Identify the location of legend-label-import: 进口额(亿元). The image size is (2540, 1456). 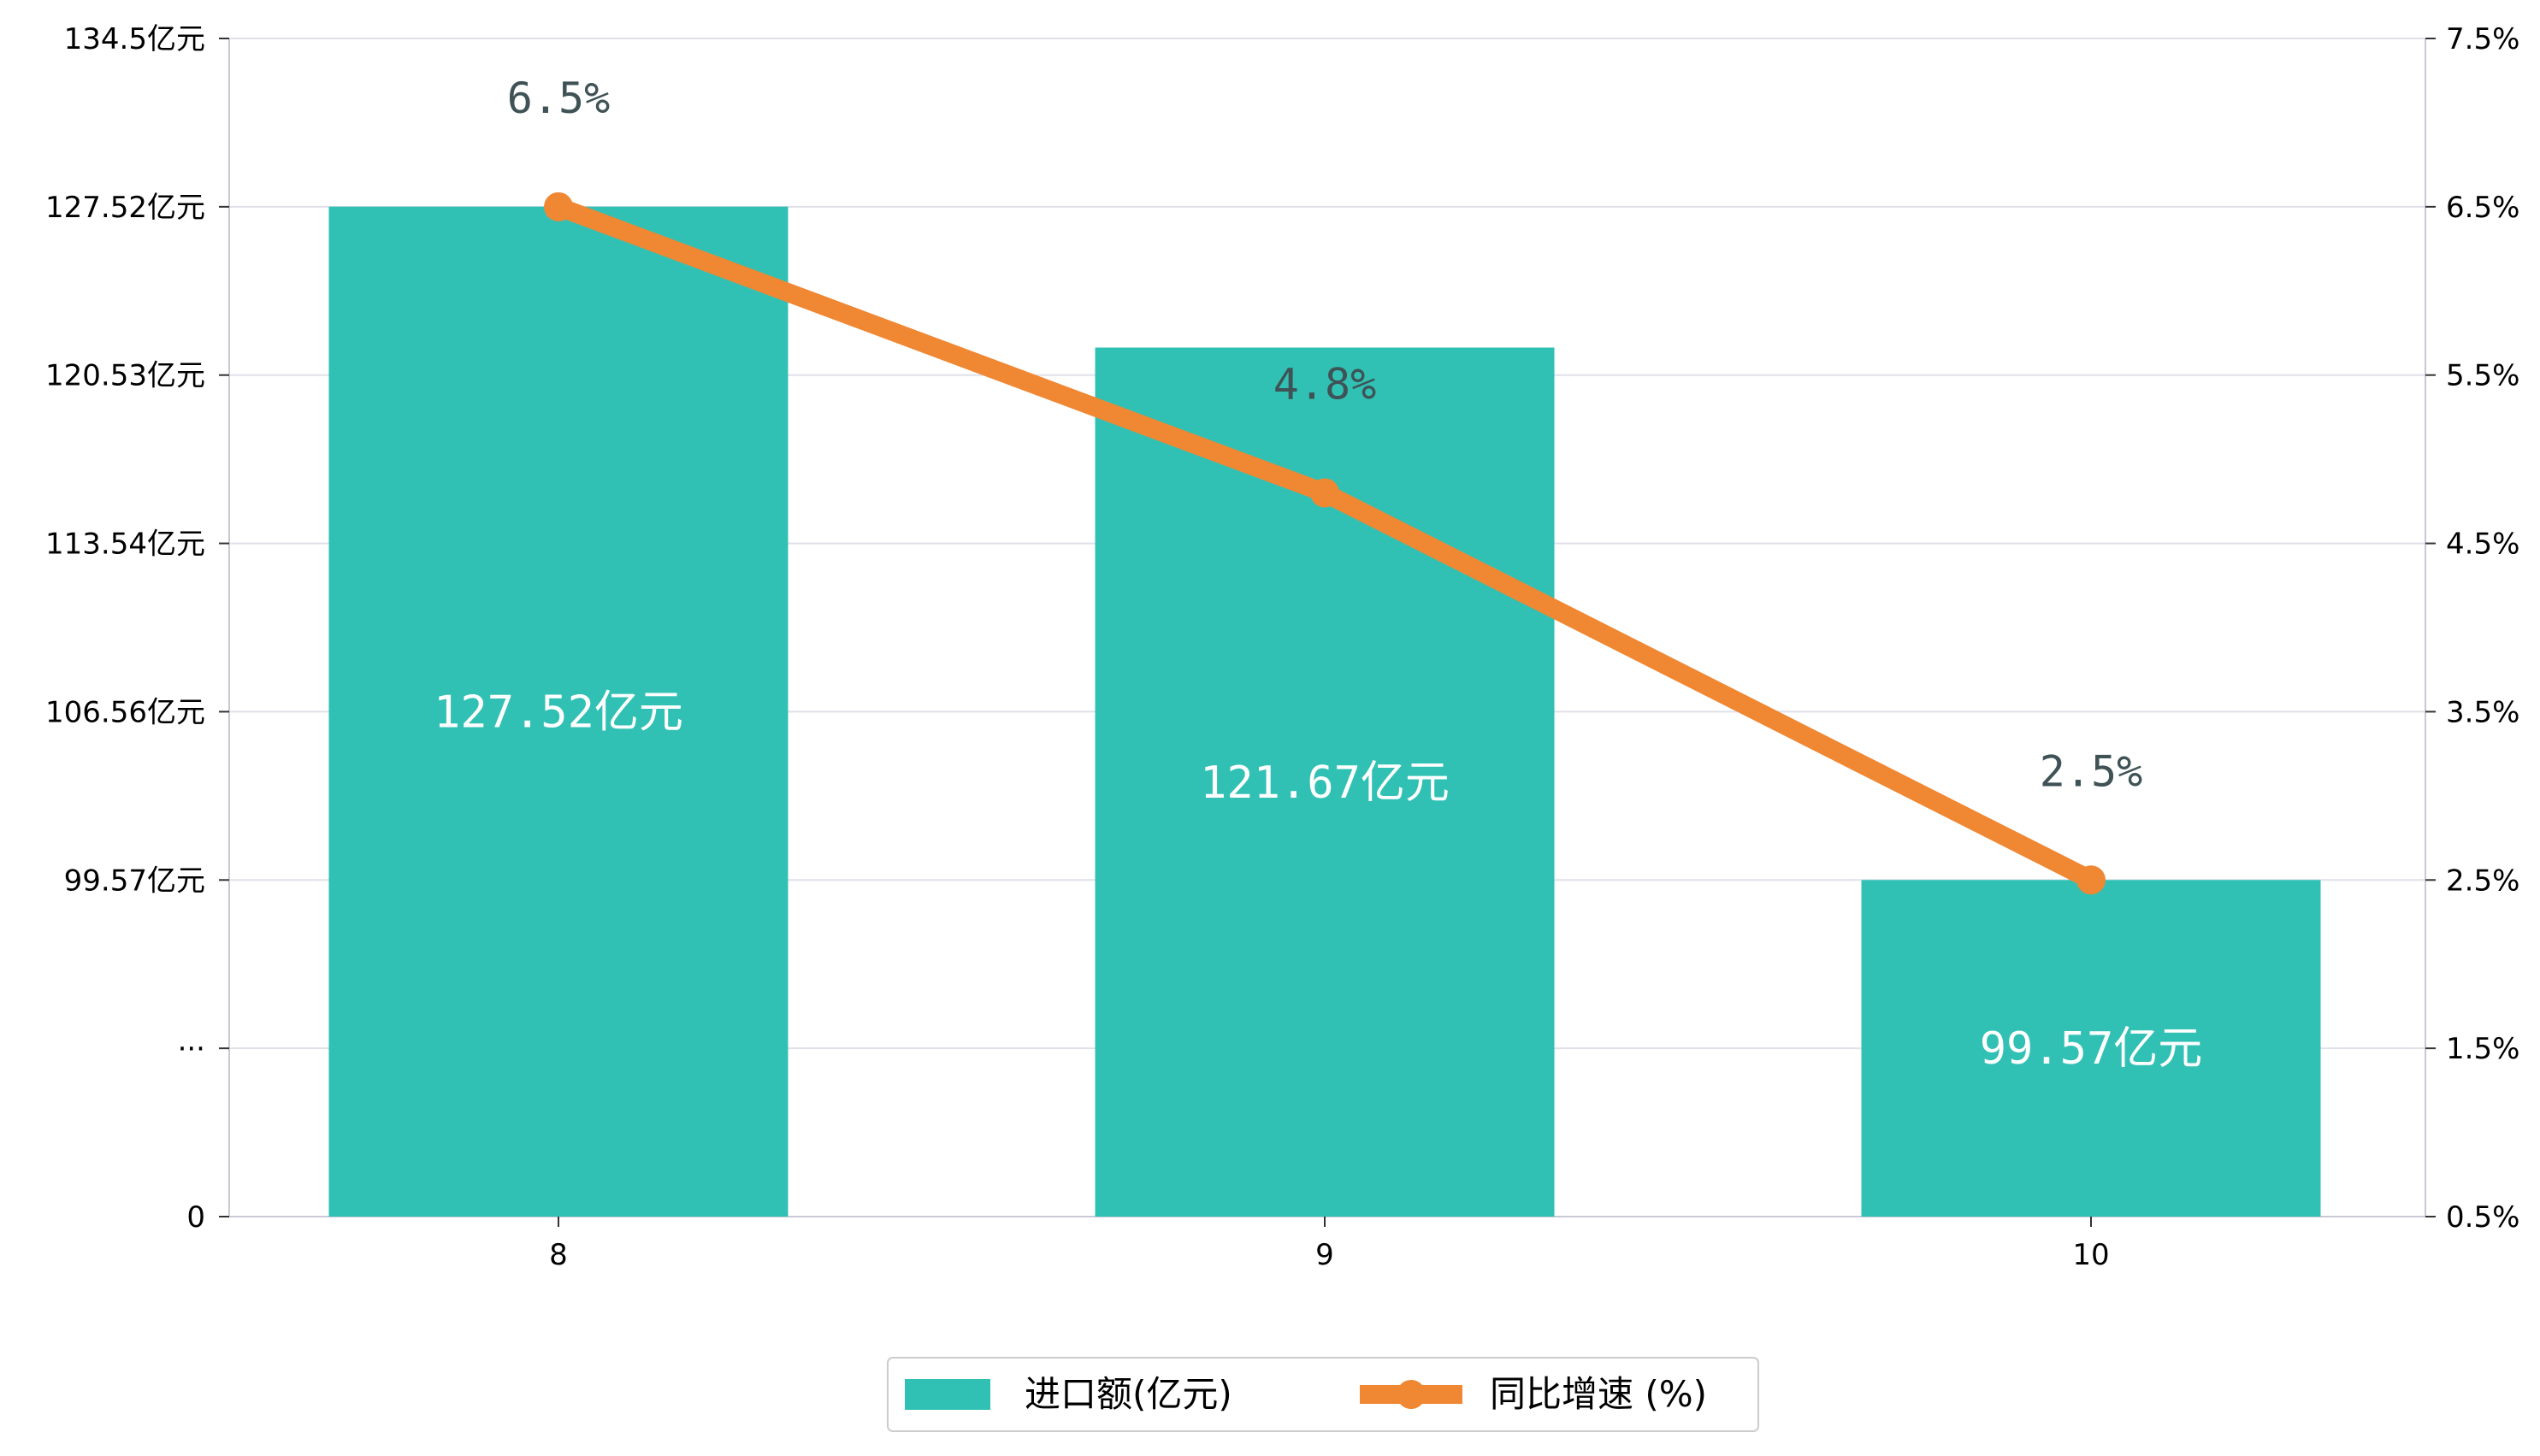
(1128, 1394).